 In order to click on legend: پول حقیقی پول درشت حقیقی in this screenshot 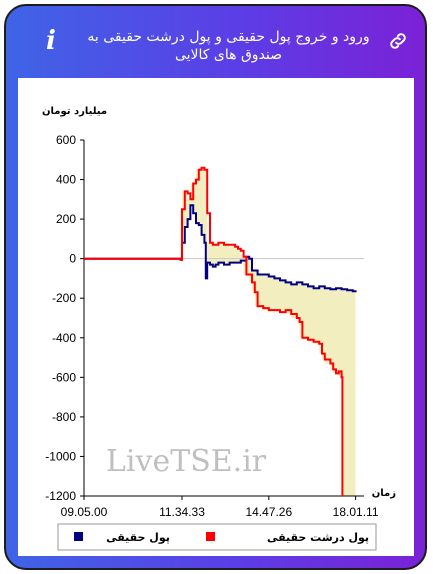, I will do `click(217, 537)`.